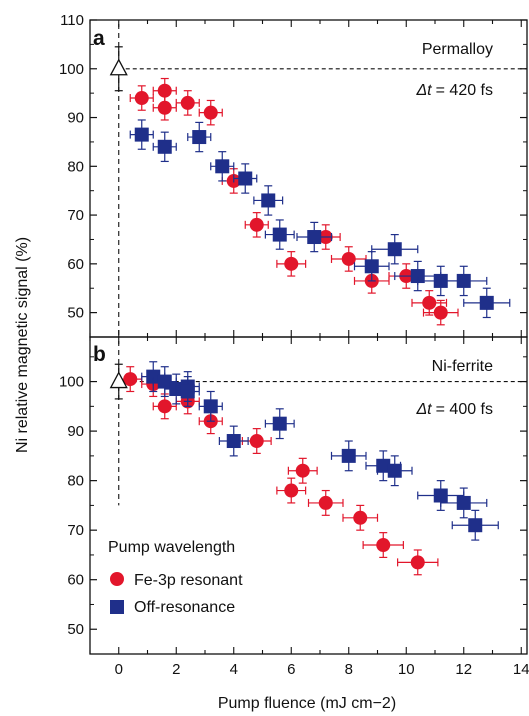 This screenshot has height=716, width=529. Describe the element at coordinates (464, 90) in the screenshot. I see `panel-a-delay-value: = 420 fs` at that location.